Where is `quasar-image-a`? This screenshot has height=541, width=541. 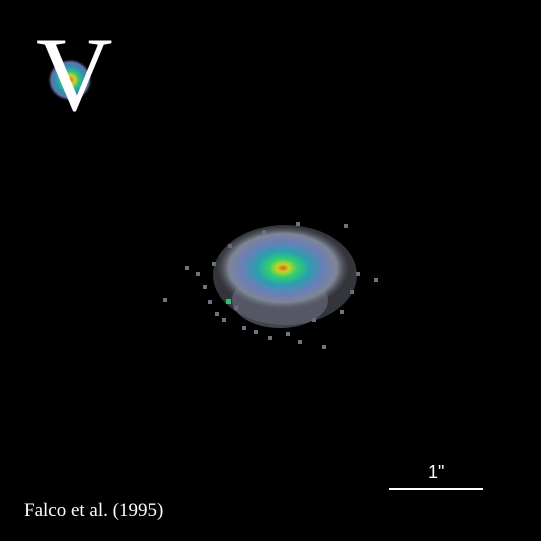
quasar-image-a is located at coordinates (70, 80).